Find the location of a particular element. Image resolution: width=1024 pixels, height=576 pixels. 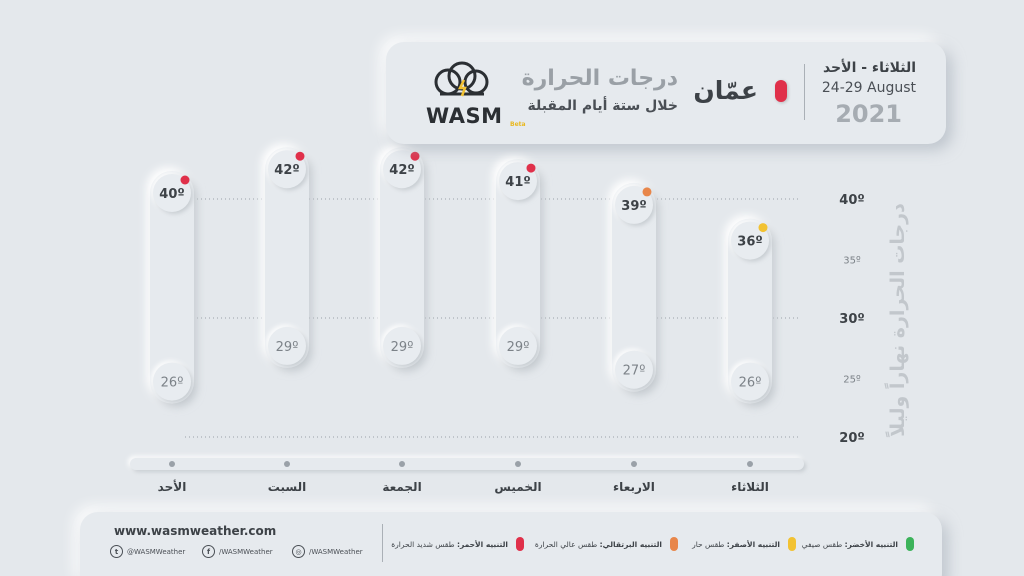

website-link: www.wasmweather.com is located at coordinates (195, 531).